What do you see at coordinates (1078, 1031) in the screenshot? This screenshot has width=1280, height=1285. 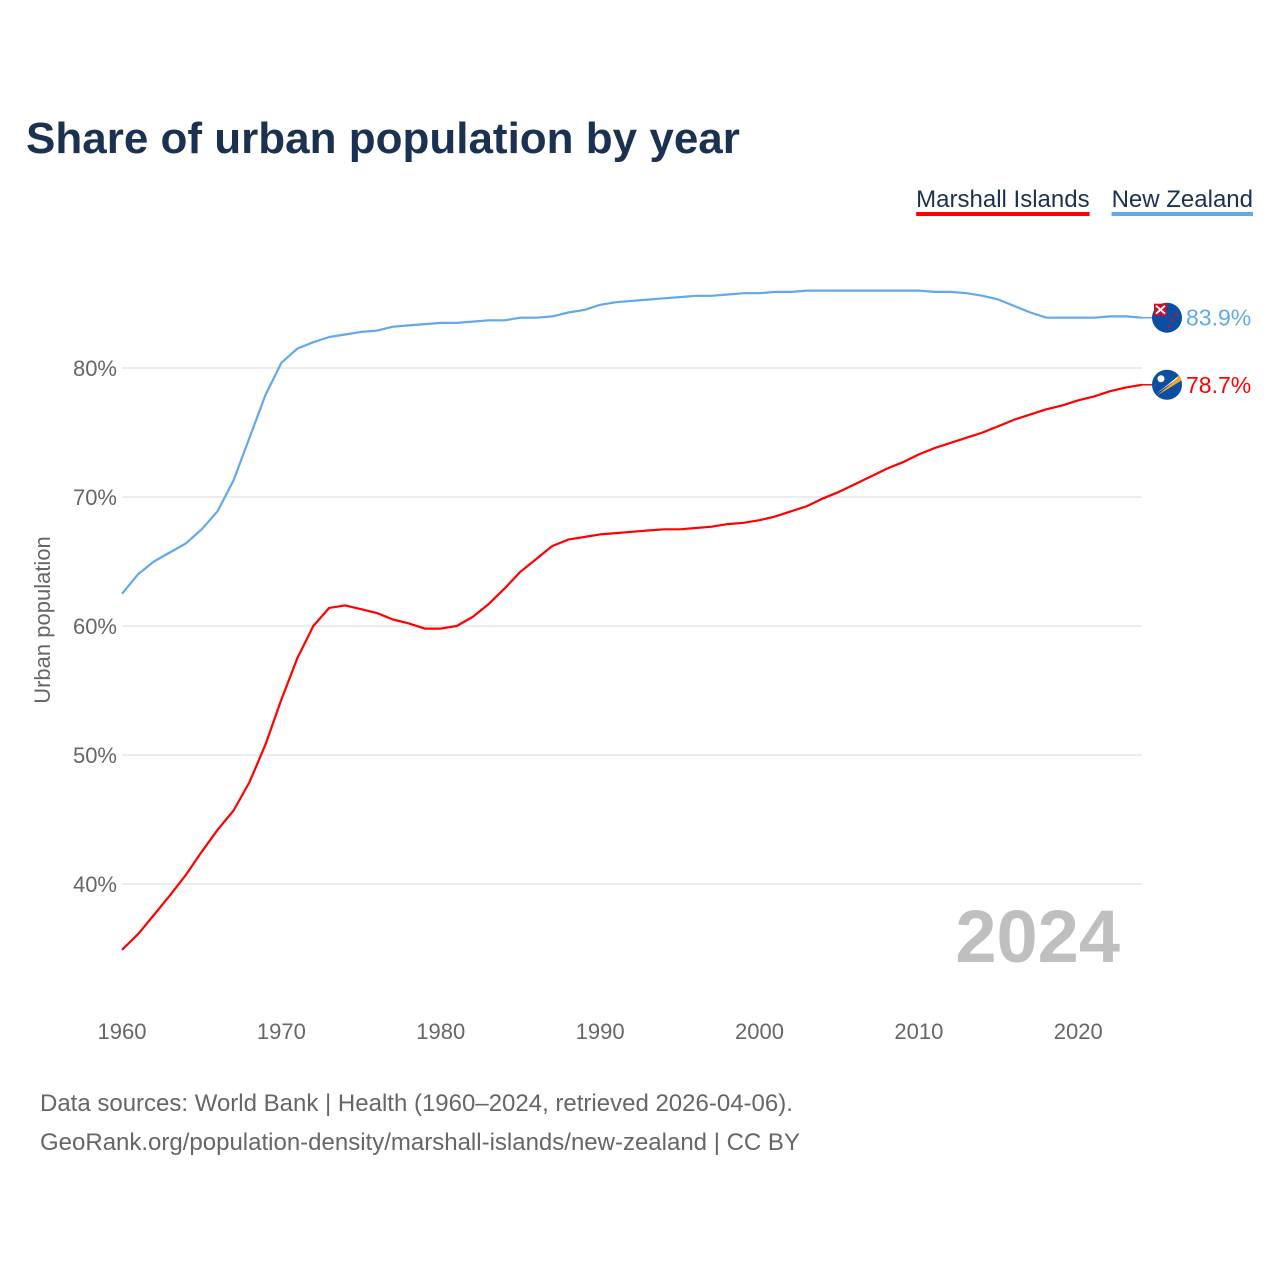 I see `x-tick-label: 2020` at bounding box center [1078, 1031].